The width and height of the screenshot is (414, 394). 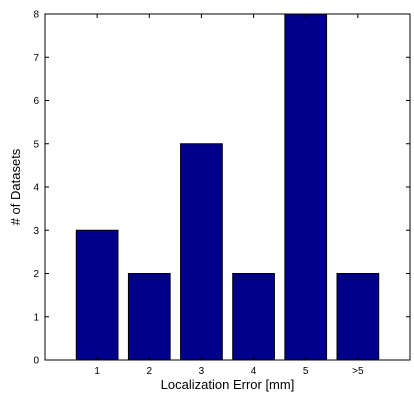 What do you see at coordinates (358, 371) in the screenshot?
I see `x-tick-label-6: >5` at bounding box center [358, 371].